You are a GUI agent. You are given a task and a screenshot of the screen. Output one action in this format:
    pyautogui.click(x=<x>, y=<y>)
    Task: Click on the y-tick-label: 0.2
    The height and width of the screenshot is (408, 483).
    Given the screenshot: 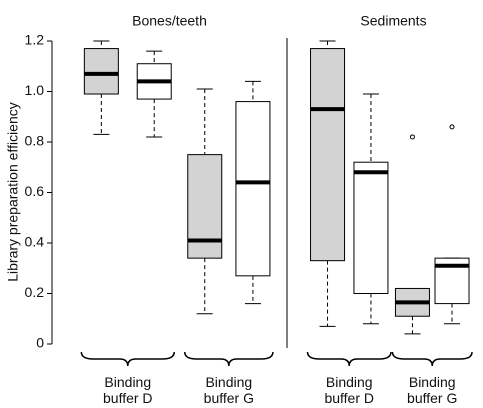 What is the action you would take?
    pyautogui.click(x=35, y=292)
    